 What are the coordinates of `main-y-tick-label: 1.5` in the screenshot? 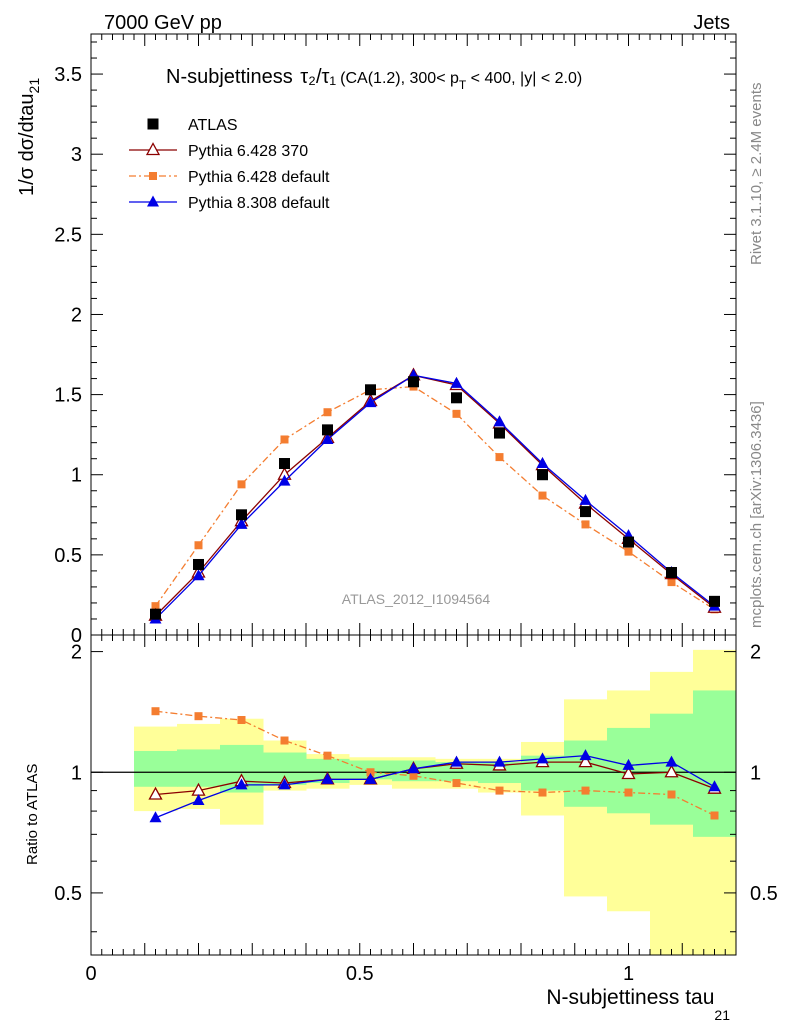 It's located at (68, 396).